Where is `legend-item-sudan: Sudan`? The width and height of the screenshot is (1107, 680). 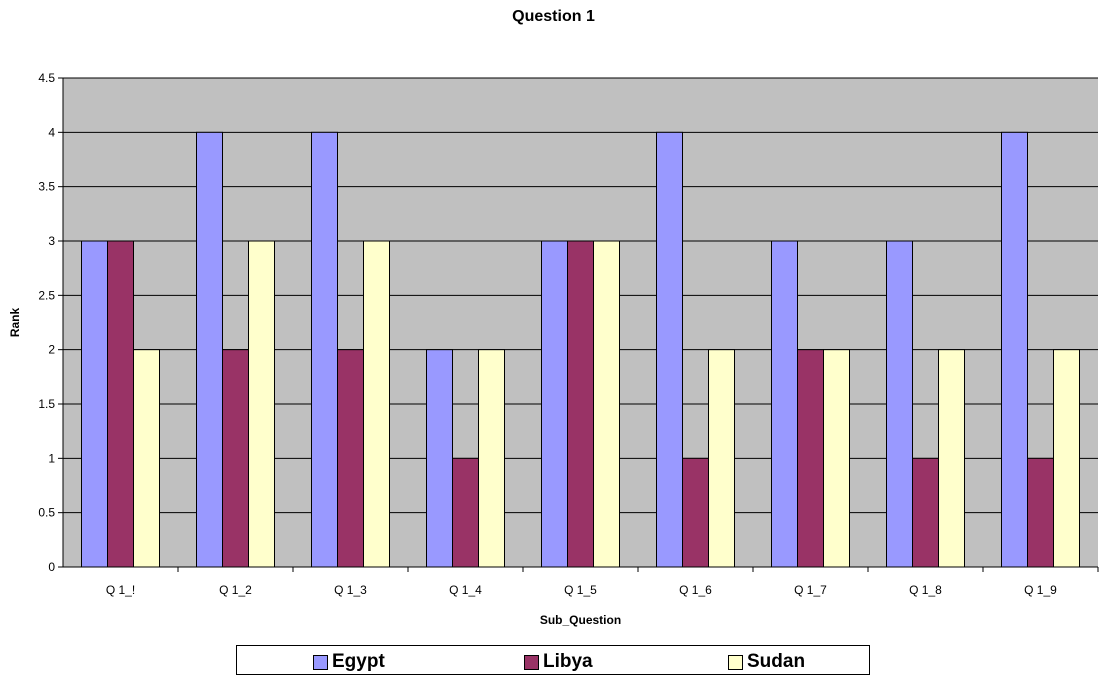
legend-item-sudan: Sudan is located at coordinates (766, 662).